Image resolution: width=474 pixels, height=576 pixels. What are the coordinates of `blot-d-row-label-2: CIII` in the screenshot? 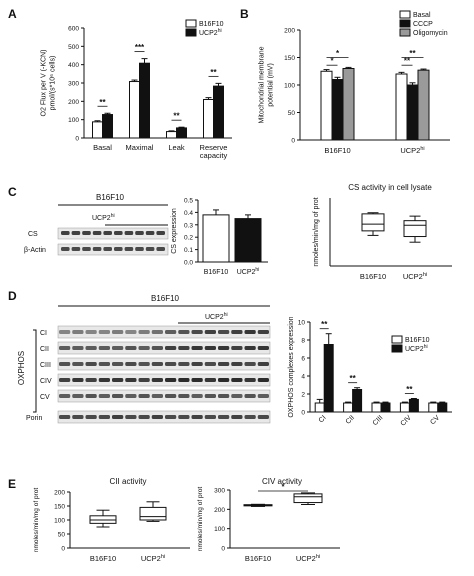 It's located at (45, 365).